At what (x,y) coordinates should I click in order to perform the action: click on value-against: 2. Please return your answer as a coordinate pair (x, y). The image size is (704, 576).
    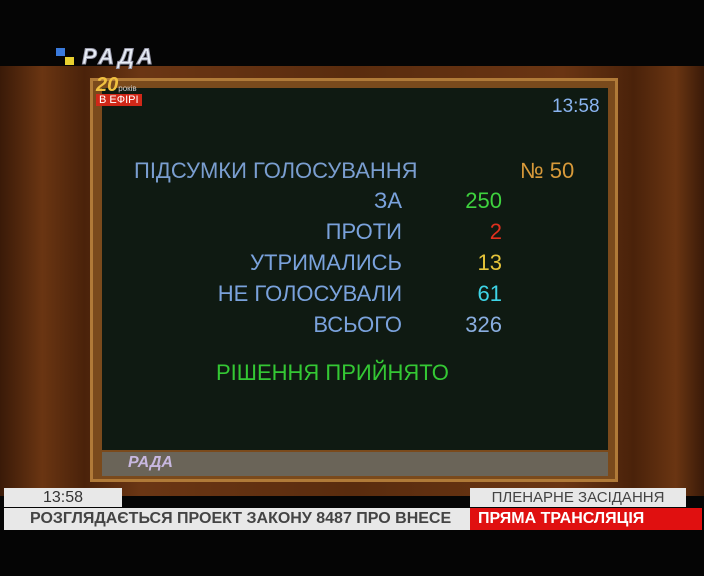
    Looking at the image, I should click on (495, 231).